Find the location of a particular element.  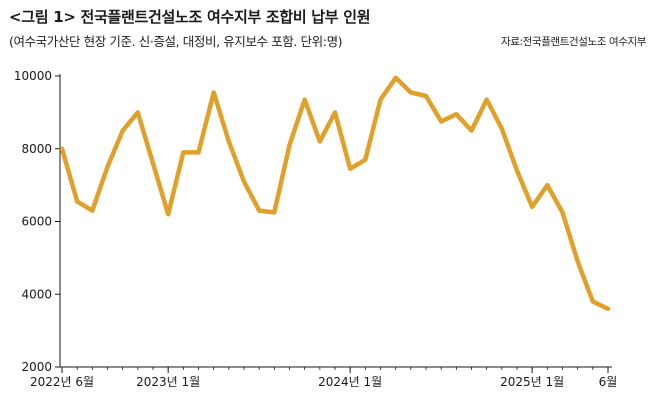

y-tick-label: 8000 is located at coordinates (36, 149).